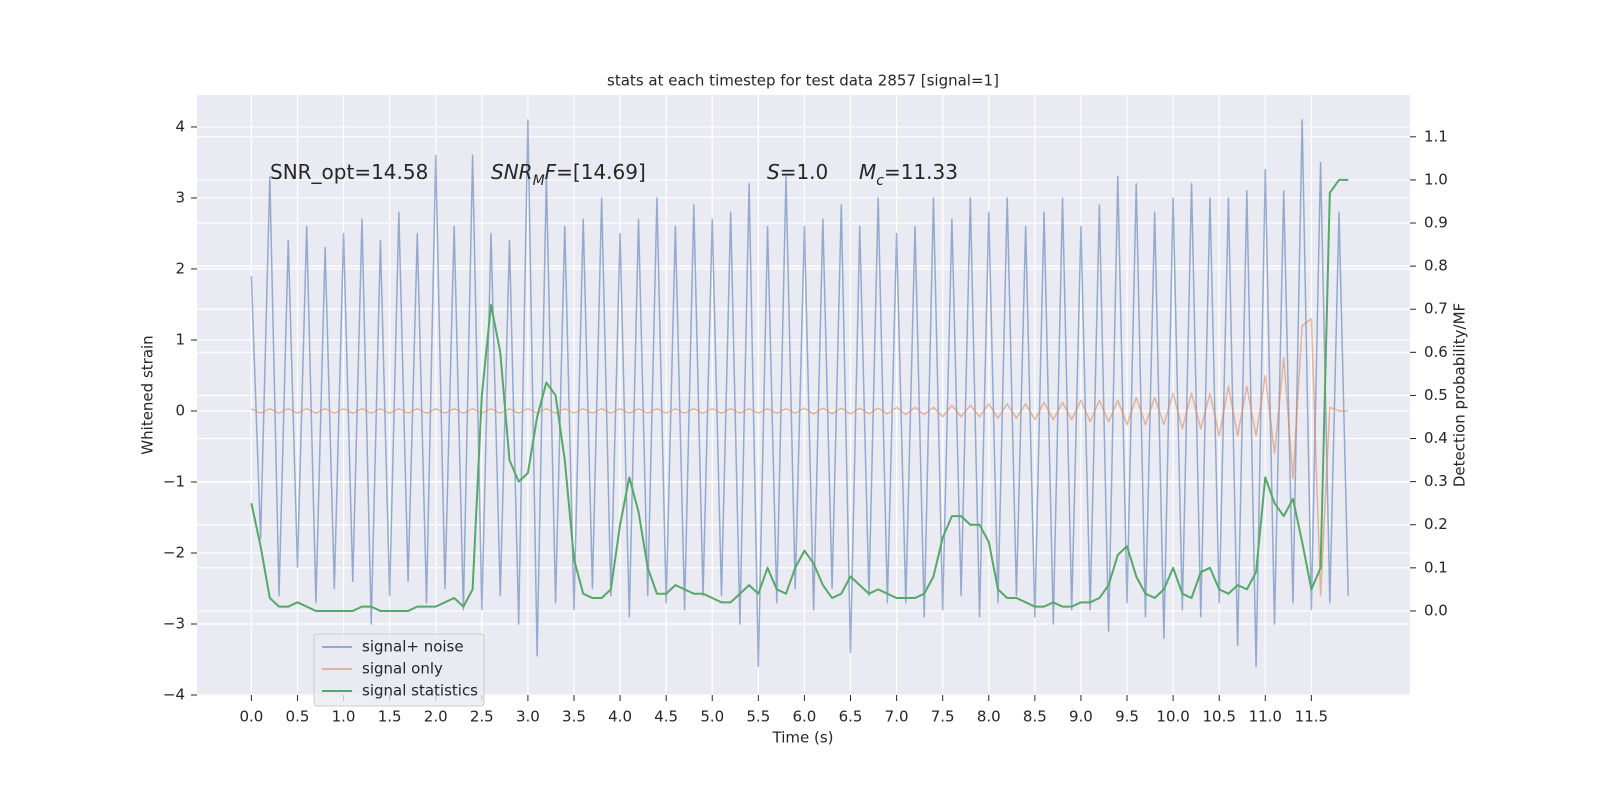 The height and width of the screenshot is (800, 1600). Describe the element at coordinates (773, 172) in the screenshot. I see `annotation-part: S` at that location.